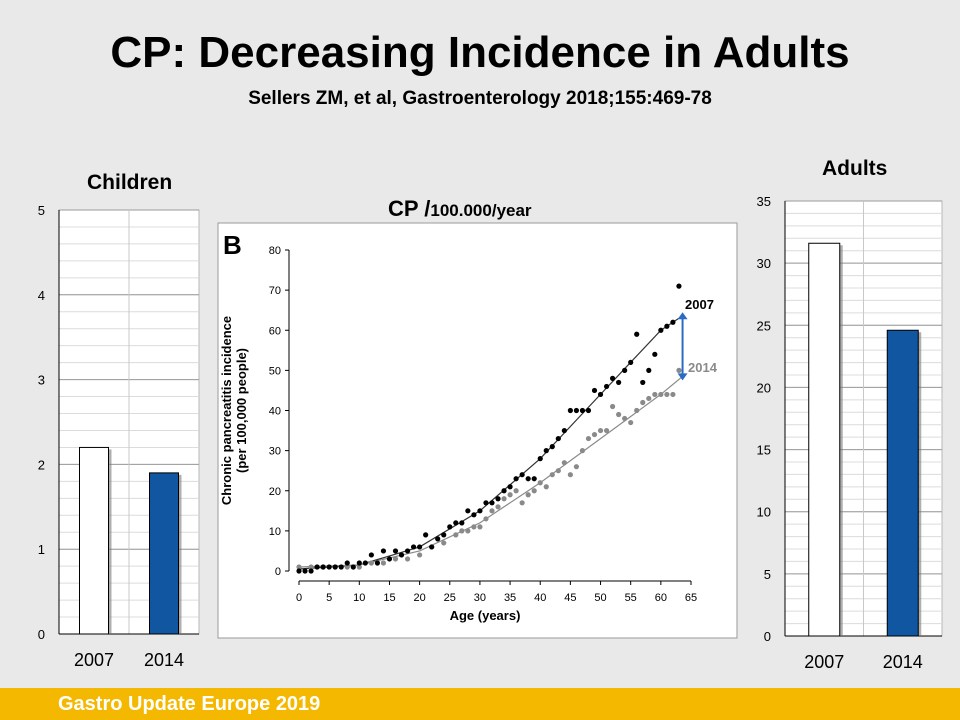  I want to click on children-ytick-label: 0, so click(41, 634).